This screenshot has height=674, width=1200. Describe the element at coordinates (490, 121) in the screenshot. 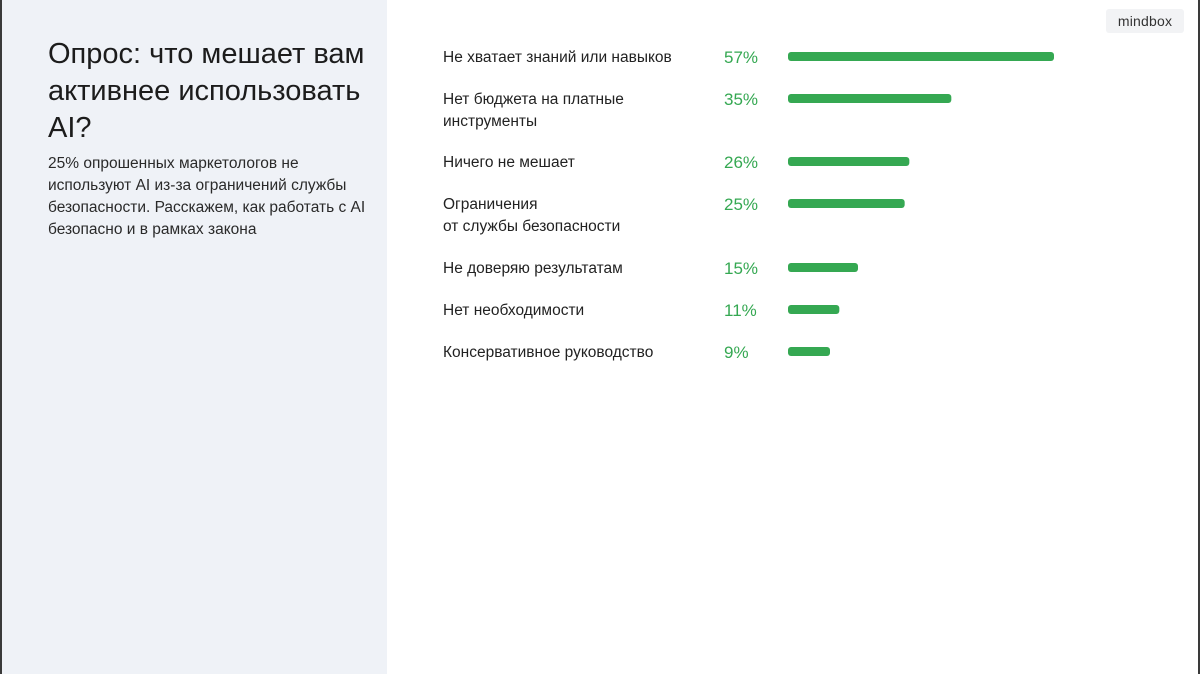

I see `category-label: инструменты` at that location.